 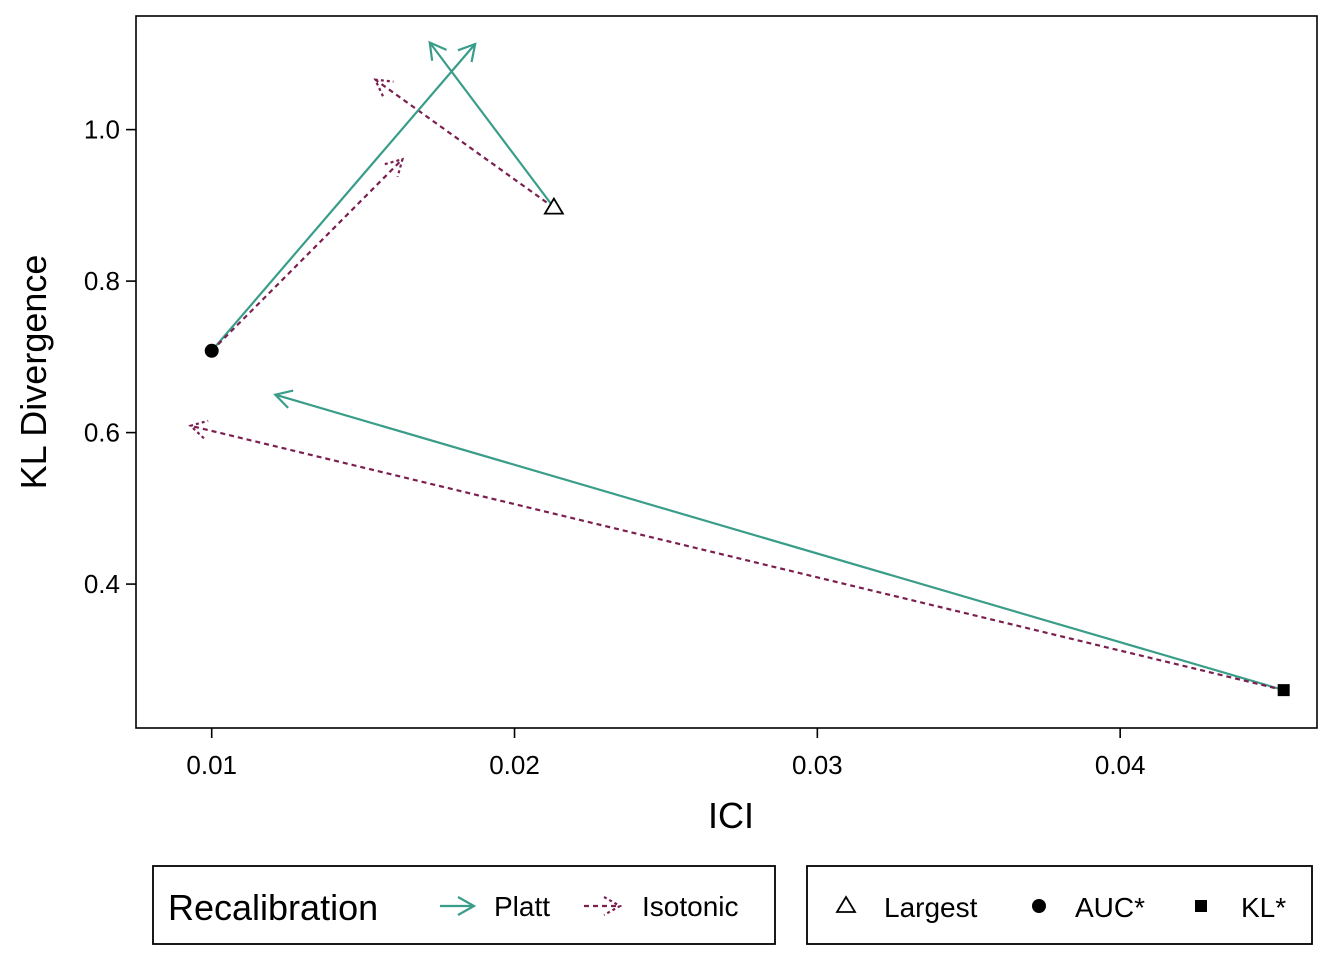 I want to click on y-axis: 0.4 0.6 0.8 1.0, so click(x=110, y=357).